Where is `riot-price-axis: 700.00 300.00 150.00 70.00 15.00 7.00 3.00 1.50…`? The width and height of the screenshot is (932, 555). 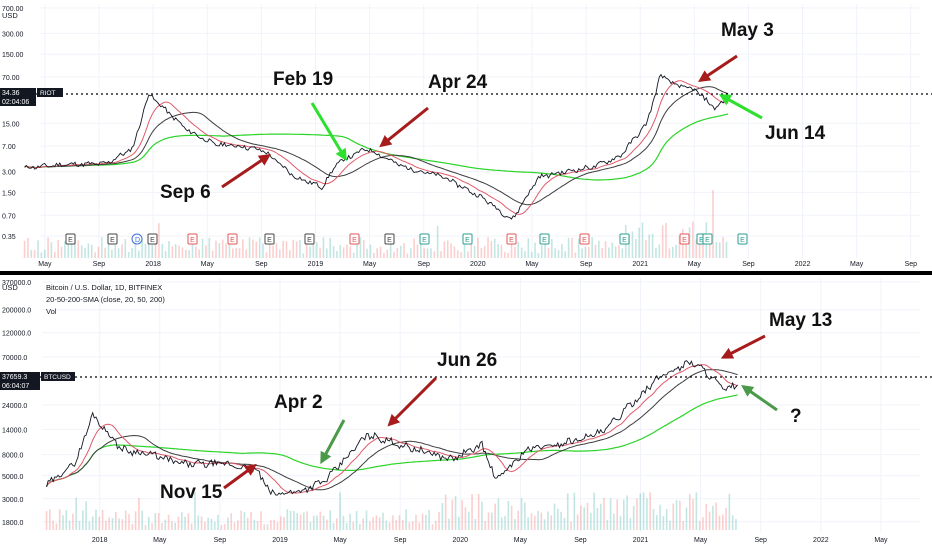
riot-price-axis: 700.00 300.00 150.00 70.00 15.00 7.00 3.00 1.50… is located at coordinates (13, 123).